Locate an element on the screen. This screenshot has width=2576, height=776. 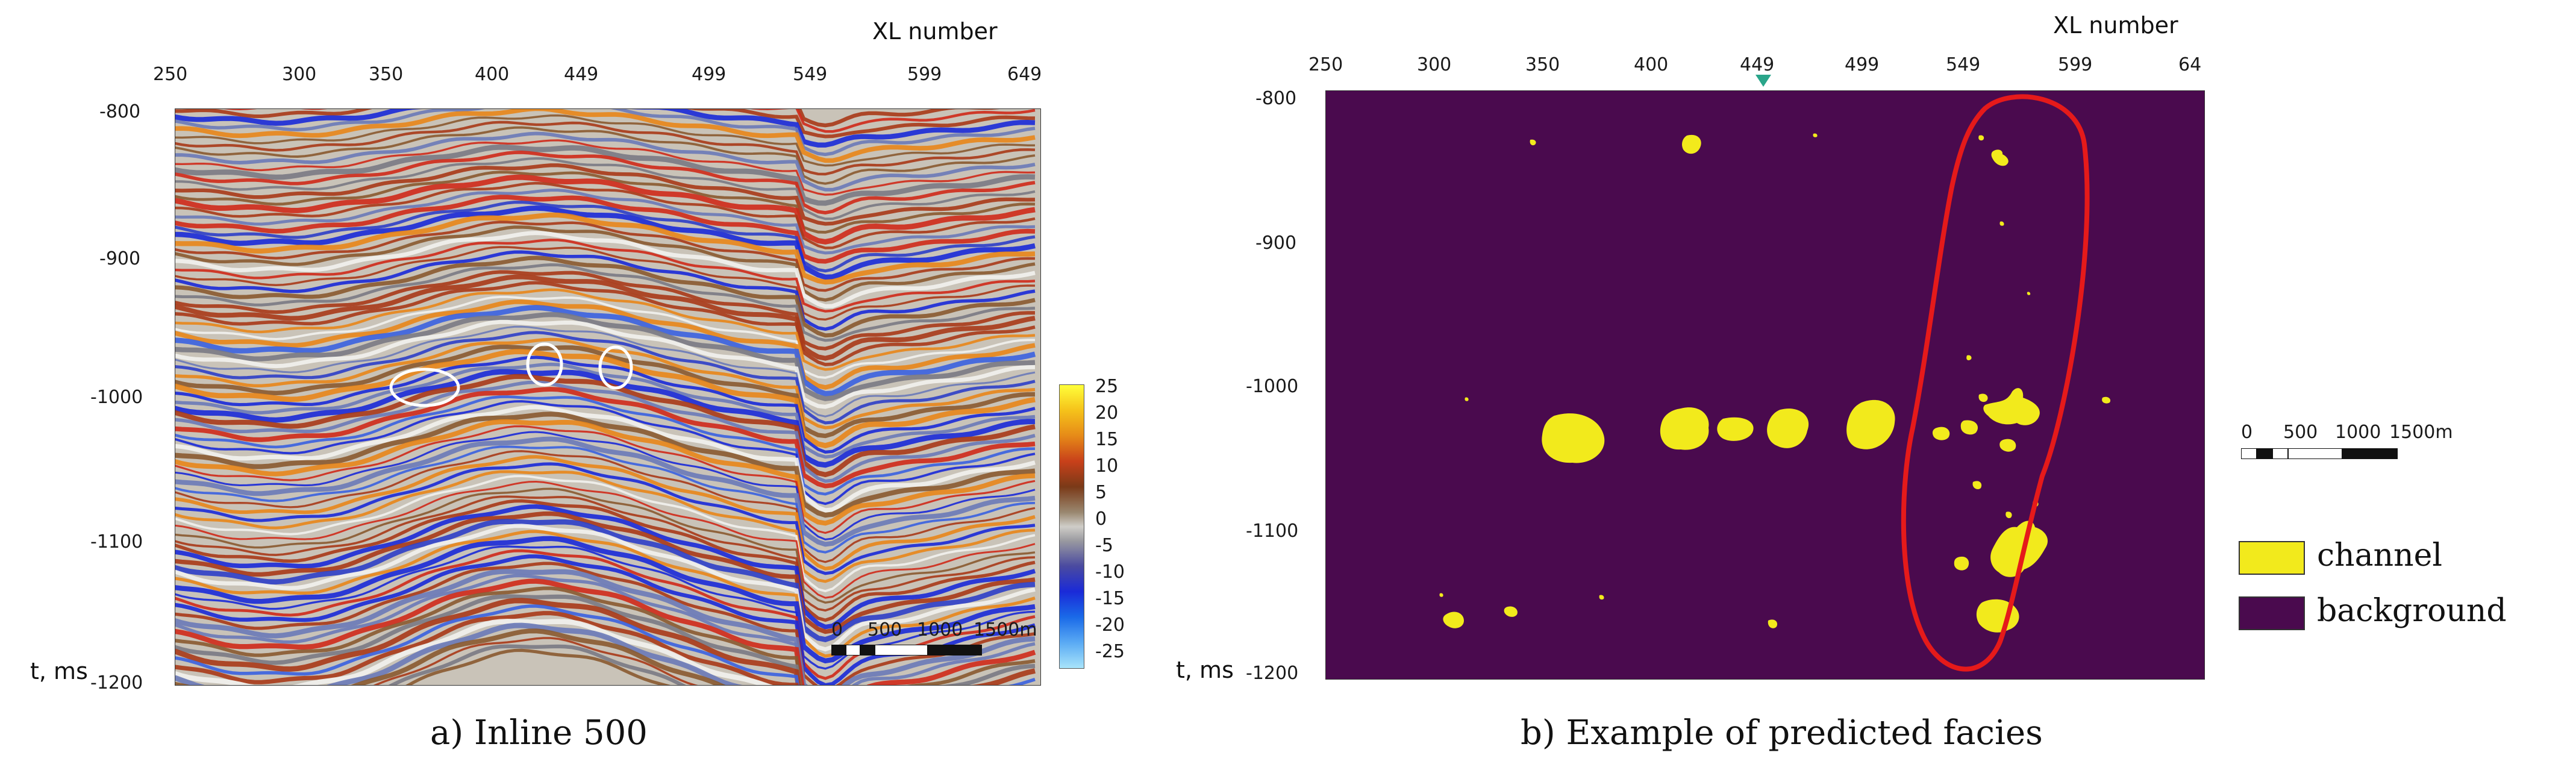
colorbar-tick: 0 is located at coordinates (1101, 519).